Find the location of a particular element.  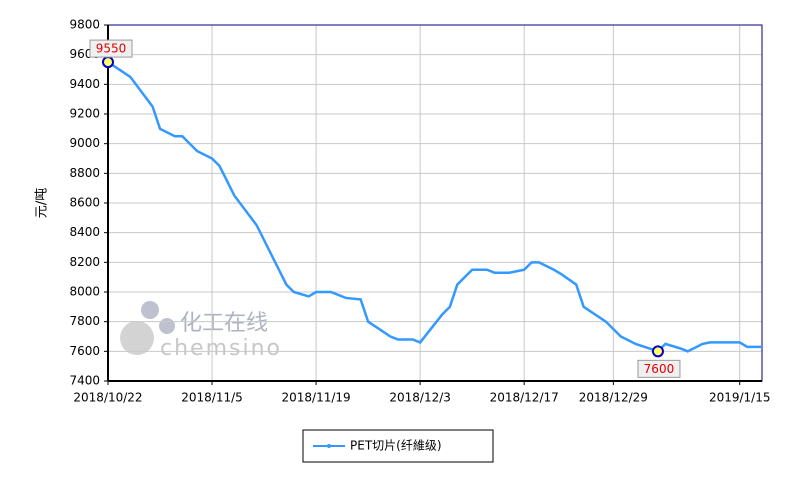

y-axis-label: 元/吨 is located at coordinates (42, 203).